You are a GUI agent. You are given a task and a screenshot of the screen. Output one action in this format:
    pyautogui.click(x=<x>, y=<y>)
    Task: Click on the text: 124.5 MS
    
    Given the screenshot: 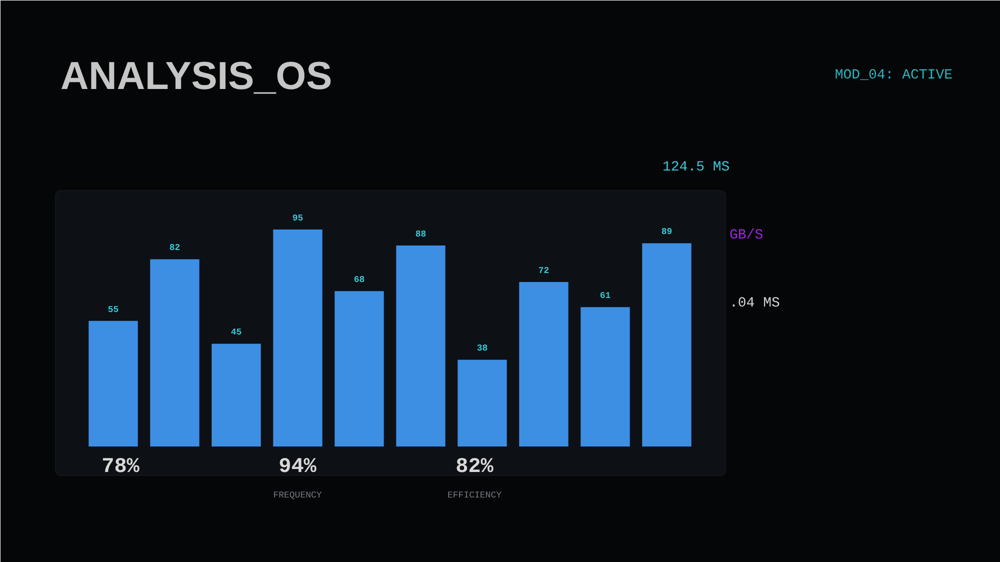 What is the action you would take?
    pyautogui.click(x=696, y=168)
    